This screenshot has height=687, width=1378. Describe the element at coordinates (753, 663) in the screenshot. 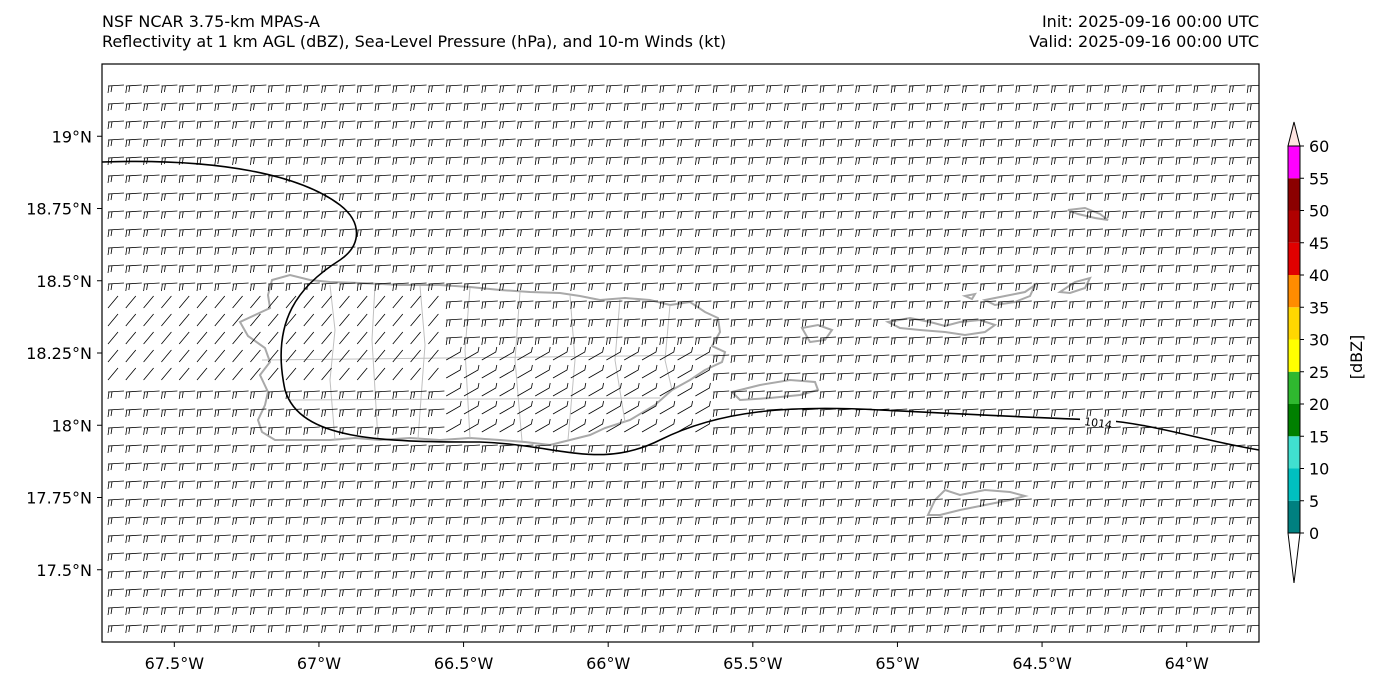

I see `lon-tick-label: 65.5°W` at that location.